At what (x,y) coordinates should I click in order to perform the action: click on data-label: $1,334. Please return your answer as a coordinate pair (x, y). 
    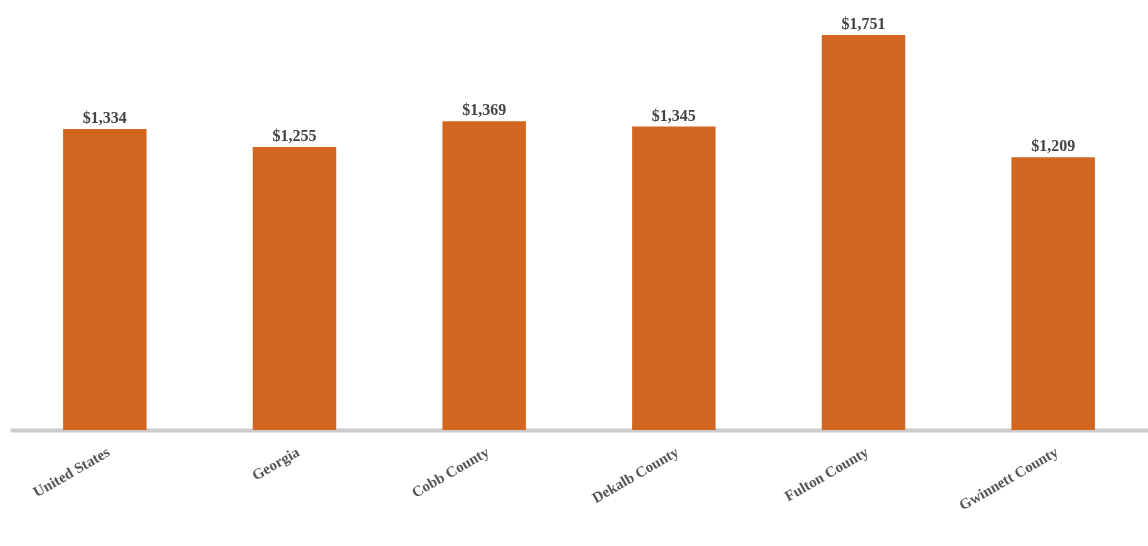
    Looking at the image, I should click on (104, 118).